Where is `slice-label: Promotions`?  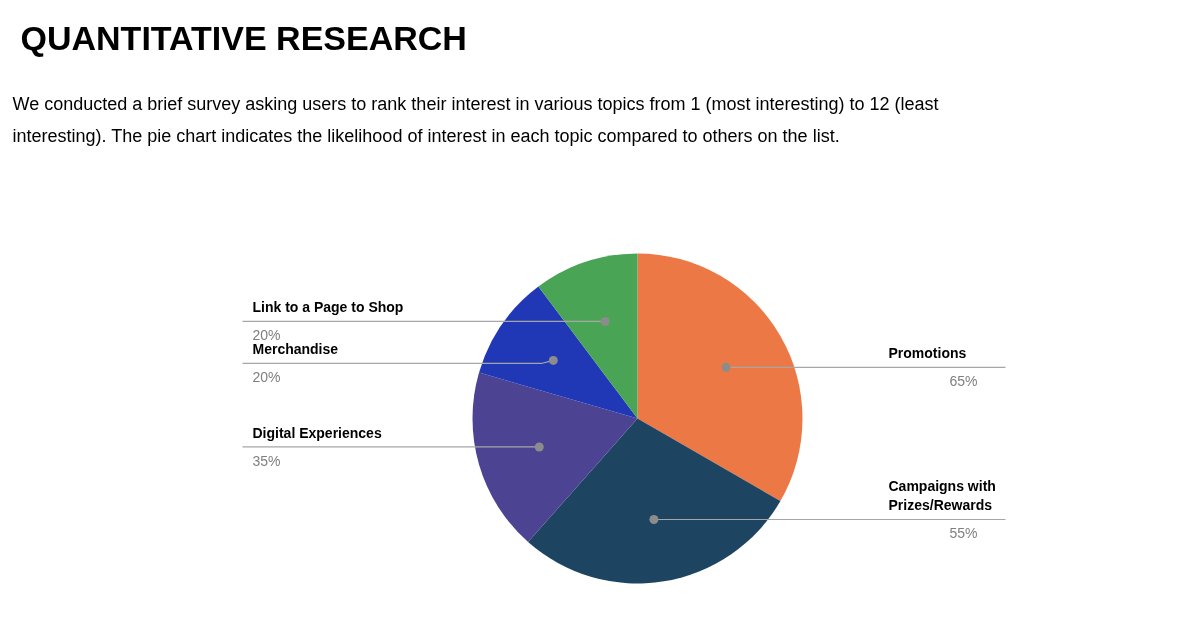 slice-label: Promotions is located at coordinates (927, 353).